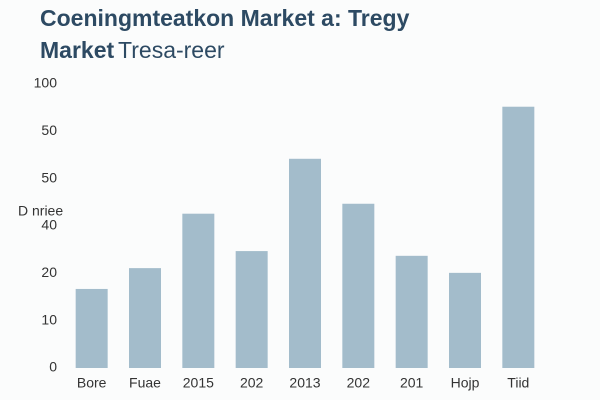 The image size is (600, 400). I want to click on y-axis-label: D nriee, so click(40, 211).